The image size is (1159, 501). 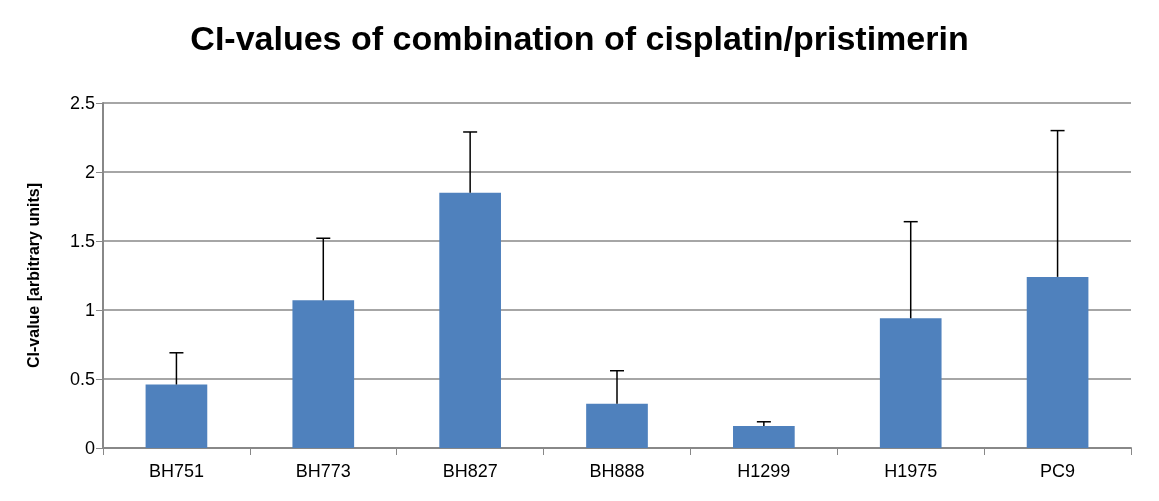 What do you see at coordinates (89, 310) in the screenshot?
I see `y-tick-label: 1` at bounding box center [89, 310].